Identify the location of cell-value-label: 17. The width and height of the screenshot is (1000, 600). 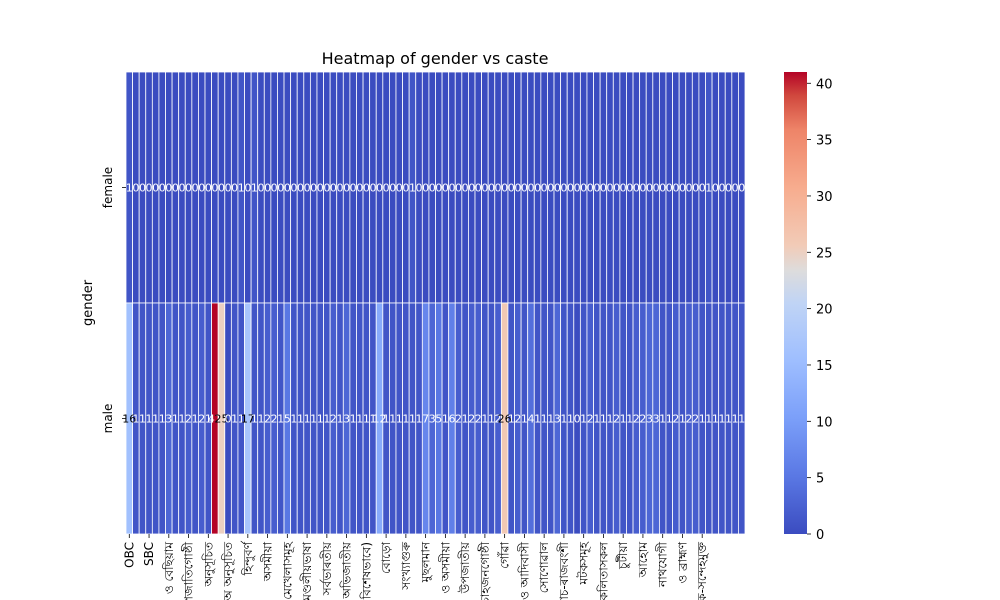
(248, 419).